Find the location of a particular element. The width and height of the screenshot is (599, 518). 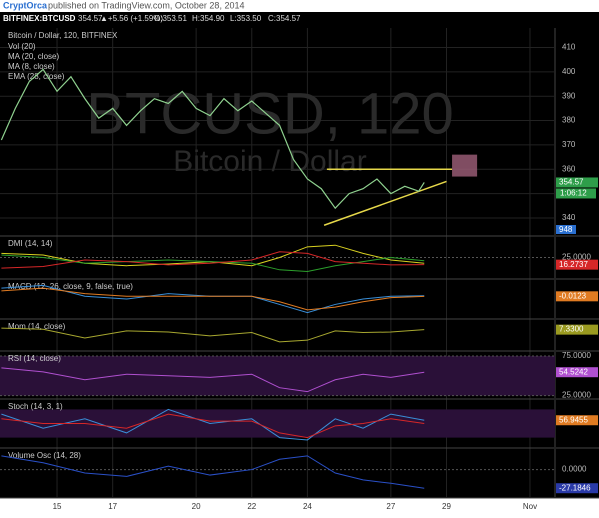

last-value-label: 7.3300 is located at coordinates (571, 329).